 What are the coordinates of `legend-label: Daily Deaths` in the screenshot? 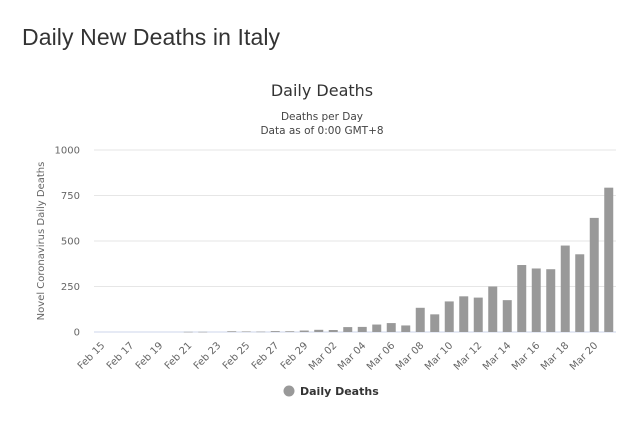 It's located at (339, 391).